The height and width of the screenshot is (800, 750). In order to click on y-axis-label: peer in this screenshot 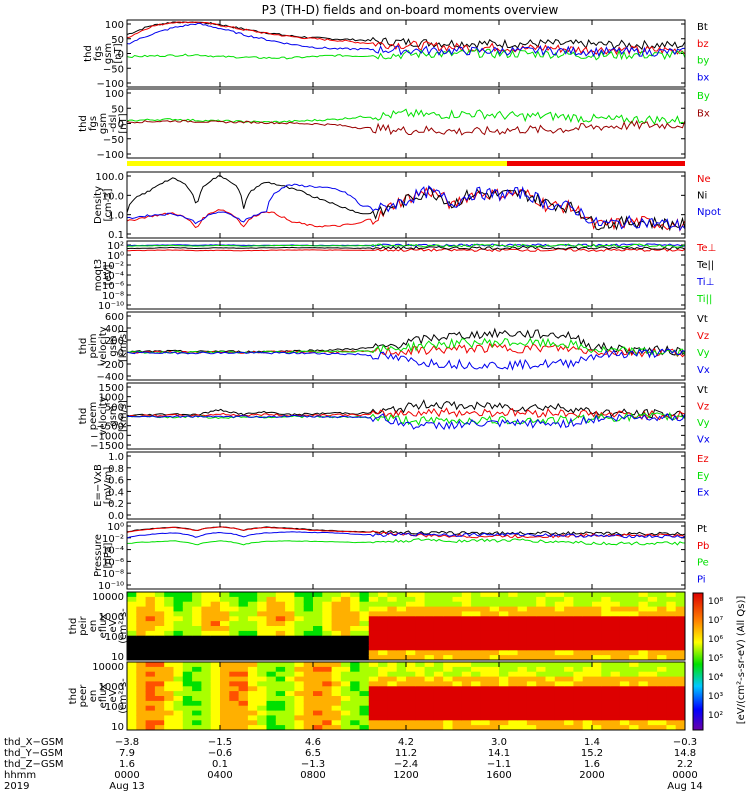, I will do `click(83, 696)`.